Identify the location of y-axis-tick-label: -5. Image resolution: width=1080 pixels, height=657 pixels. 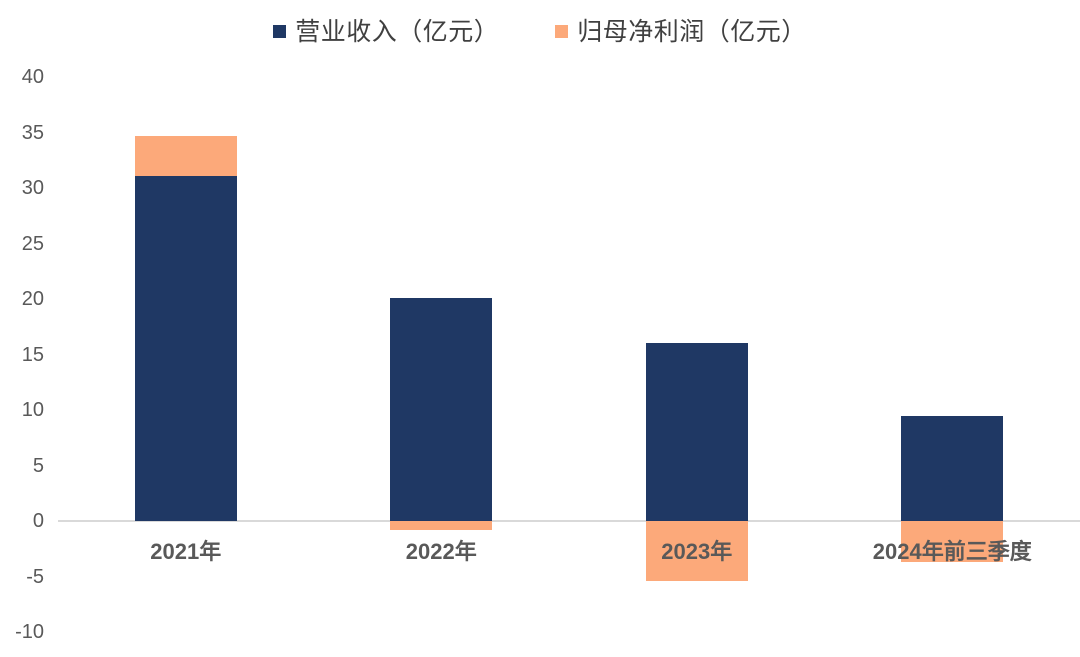
(35, 576).